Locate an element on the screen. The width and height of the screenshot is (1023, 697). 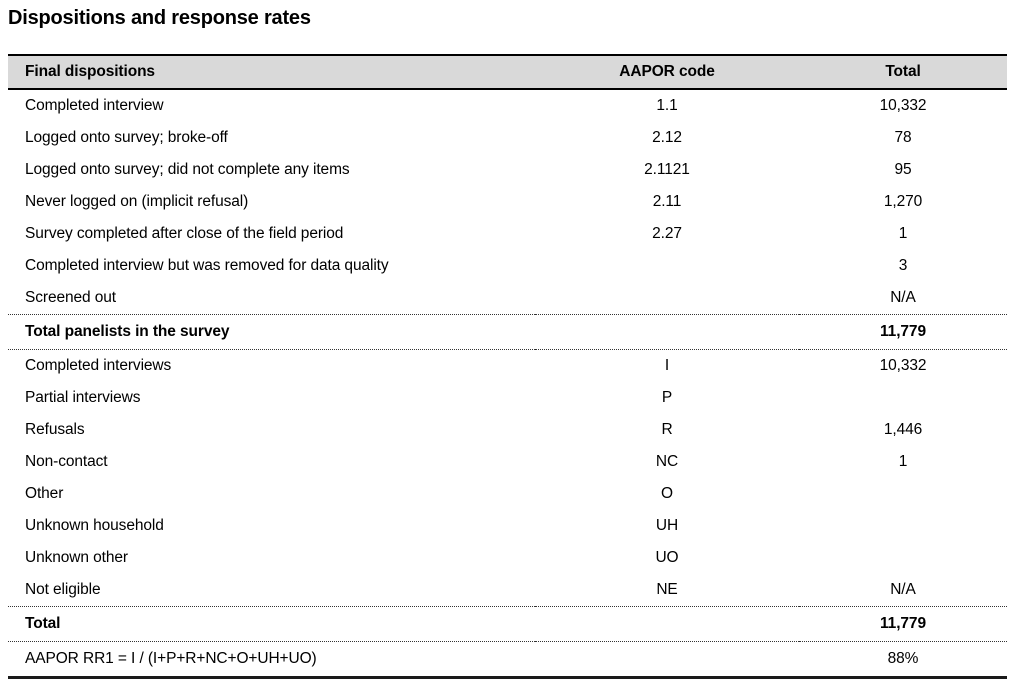
disposition-label: Screened out is located at coordinates (71, 297).